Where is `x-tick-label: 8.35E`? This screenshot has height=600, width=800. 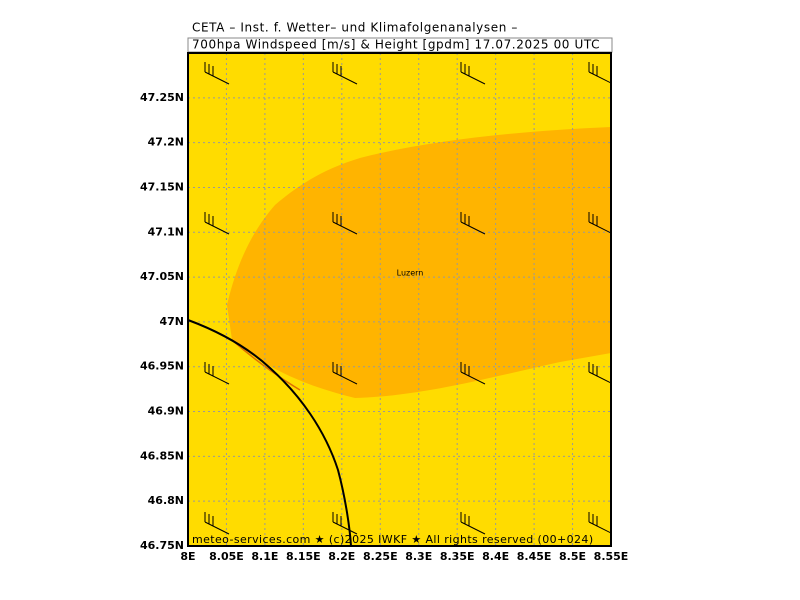 x-tick-label: 8.35E is located at coordinates (457, 556).